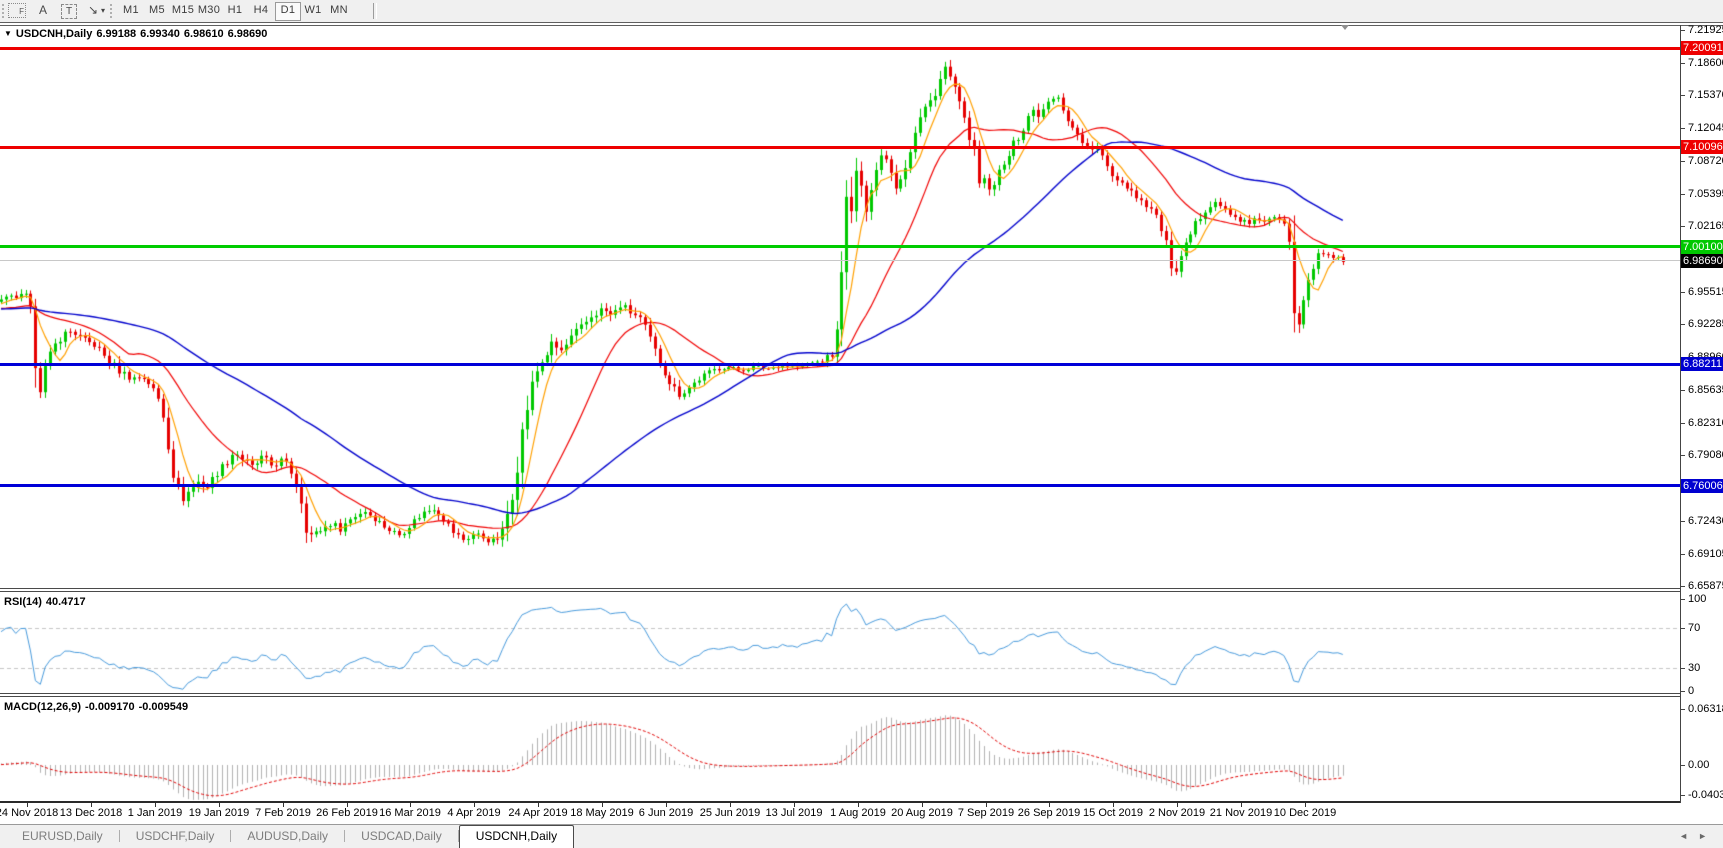  I want to click on price-tick-label: 6.95515, so click(1705, 292).